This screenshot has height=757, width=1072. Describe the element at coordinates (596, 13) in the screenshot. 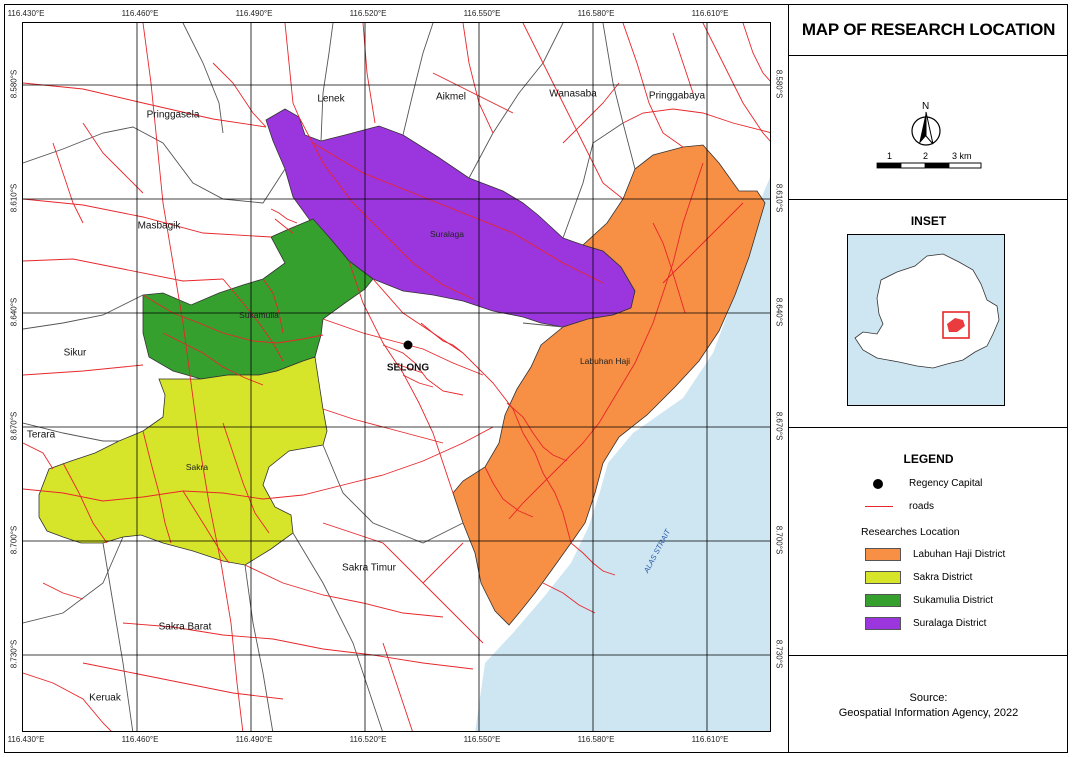

I see `tick-top-5: 116.580°E` at that location.